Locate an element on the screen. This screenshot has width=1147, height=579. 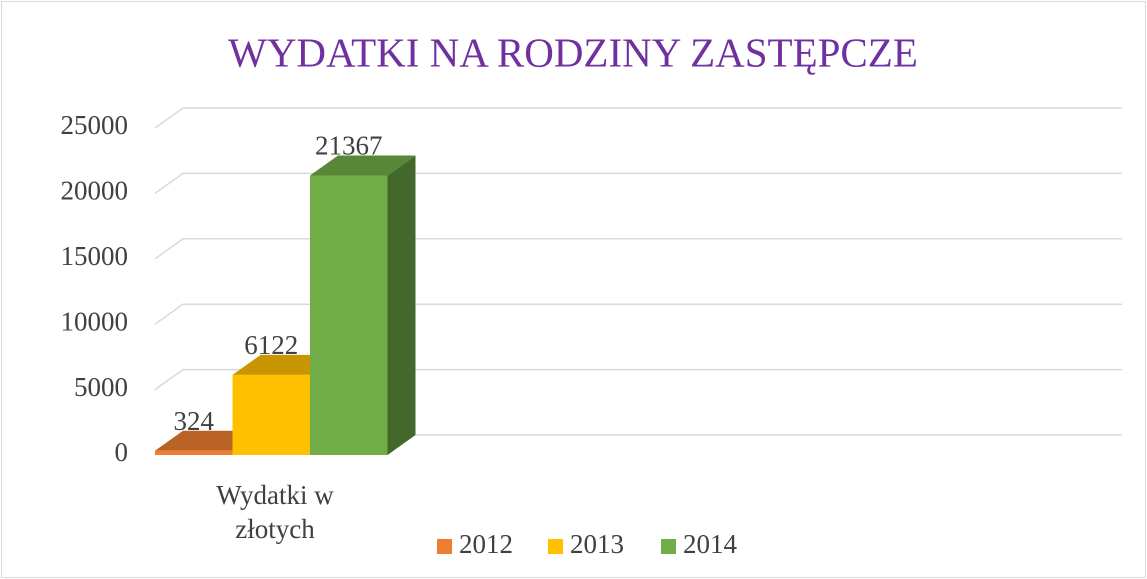
data-label: 21367 is located at coordinates (349, 146).